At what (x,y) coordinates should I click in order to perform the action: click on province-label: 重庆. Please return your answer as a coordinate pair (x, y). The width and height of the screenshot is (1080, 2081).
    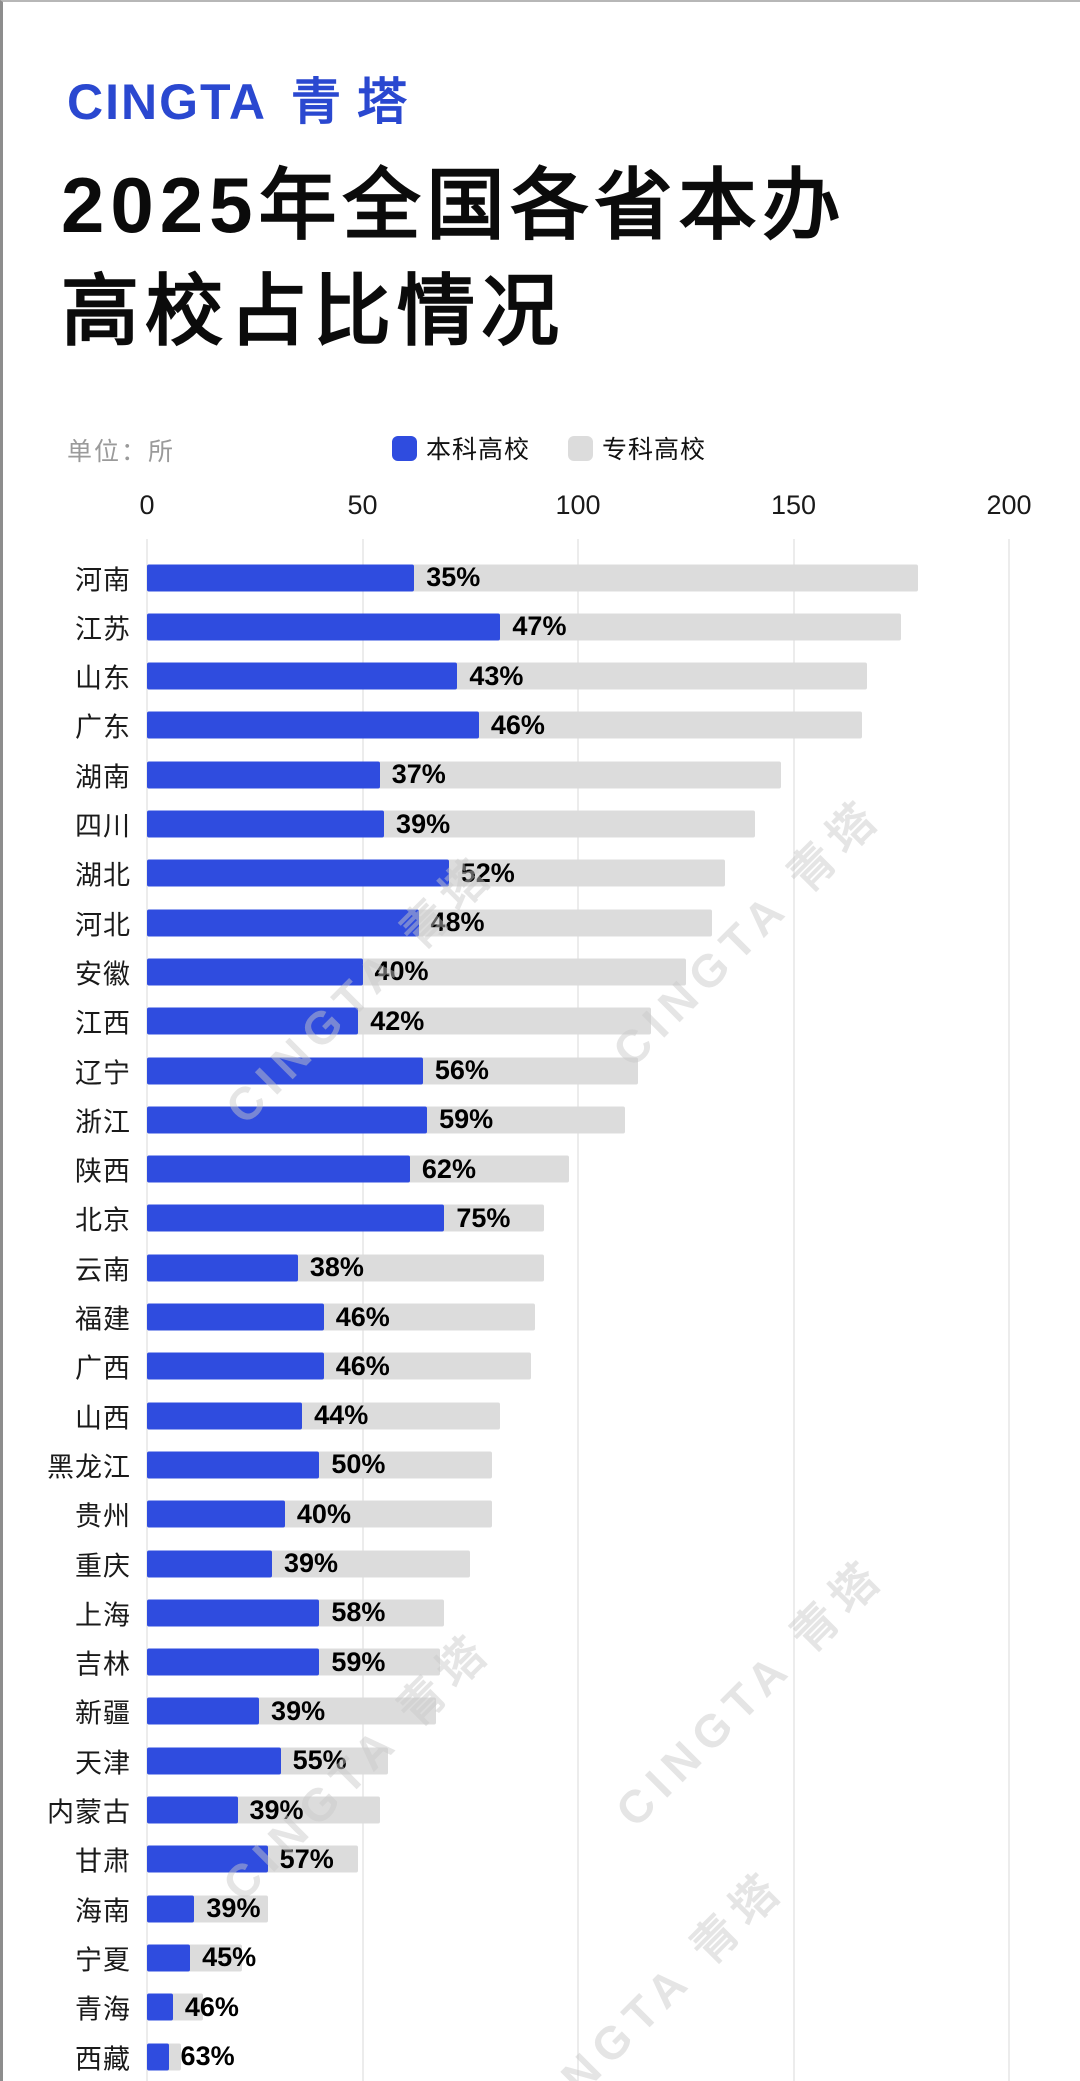
    Looking at the image, I should click on (103, 1566).